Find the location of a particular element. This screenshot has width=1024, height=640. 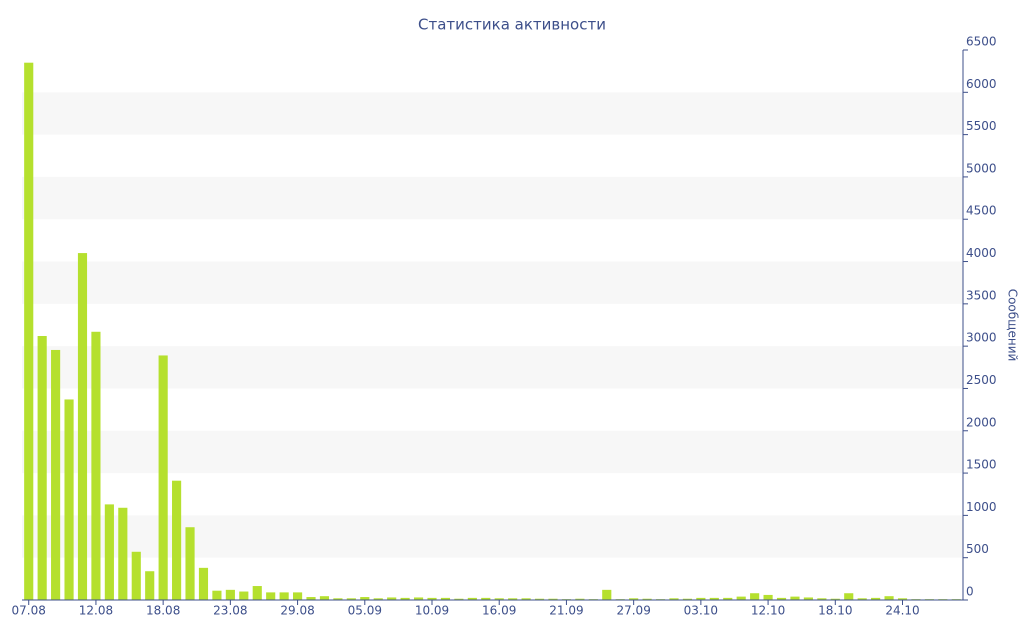

x-tick-label: 23.08 is located at coordinates (230, 611).